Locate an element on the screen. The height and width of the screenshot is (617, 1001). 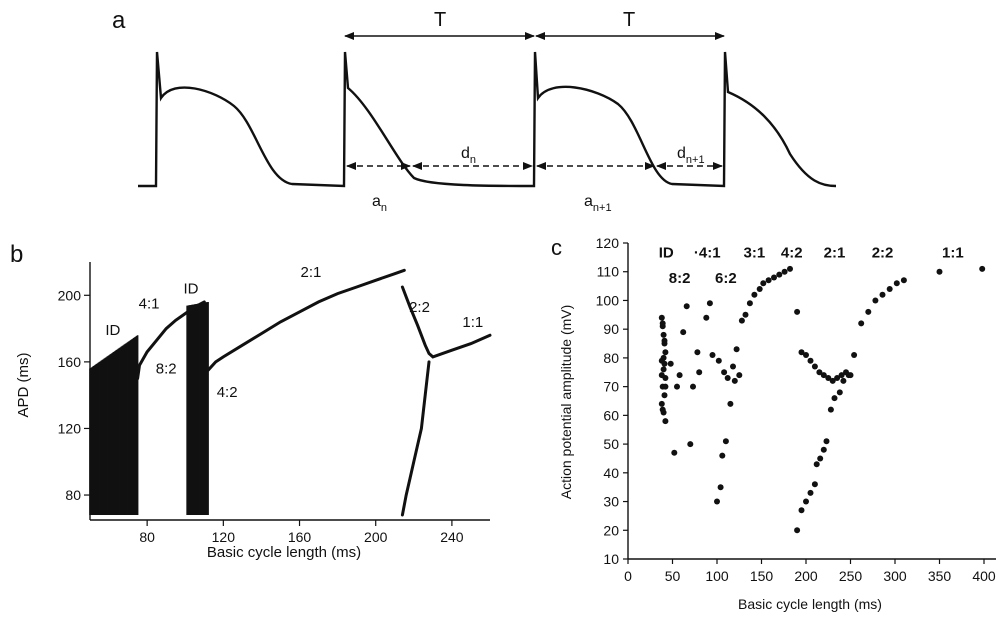
y-axis-label: Action potential amplitude (mV) is located at coordinates (566, 402).